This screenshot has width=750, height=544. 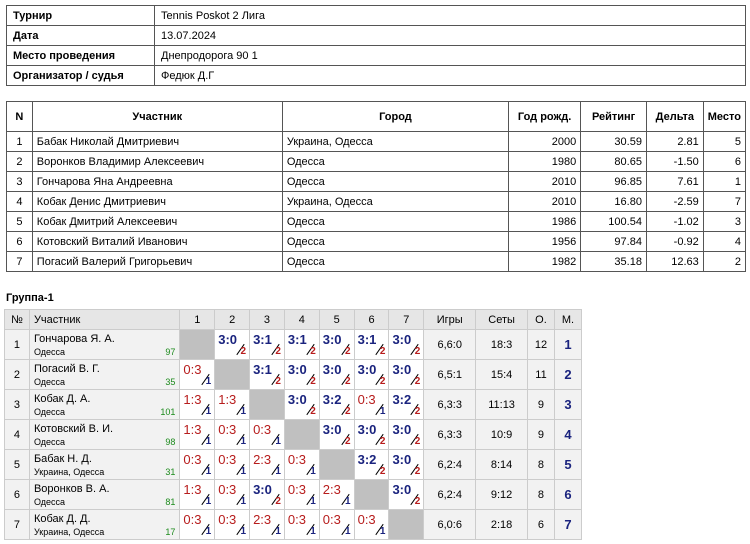 I want to click on participant-cell: Украина, Одесса, so click(x=395, y=201).